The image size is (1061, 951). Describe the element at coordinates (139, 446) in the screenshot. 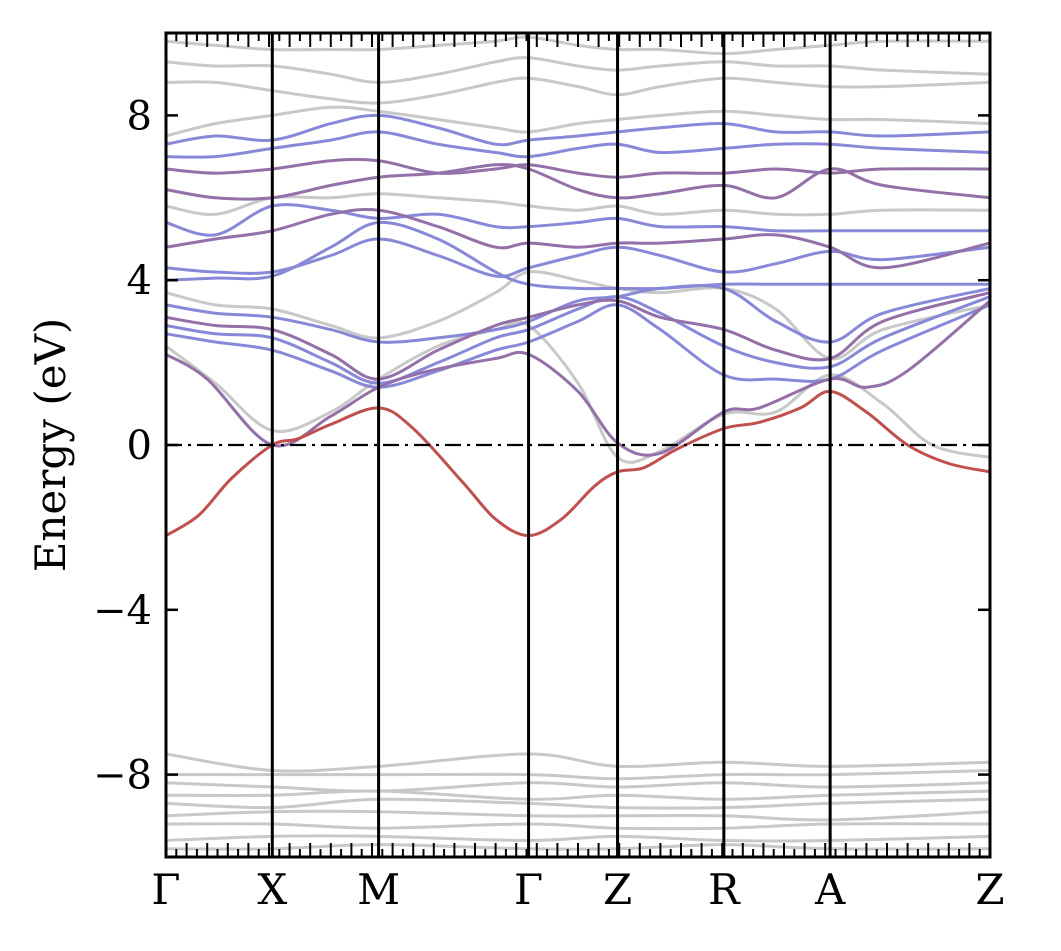

I see `ytick-label-2: 0` at that location.